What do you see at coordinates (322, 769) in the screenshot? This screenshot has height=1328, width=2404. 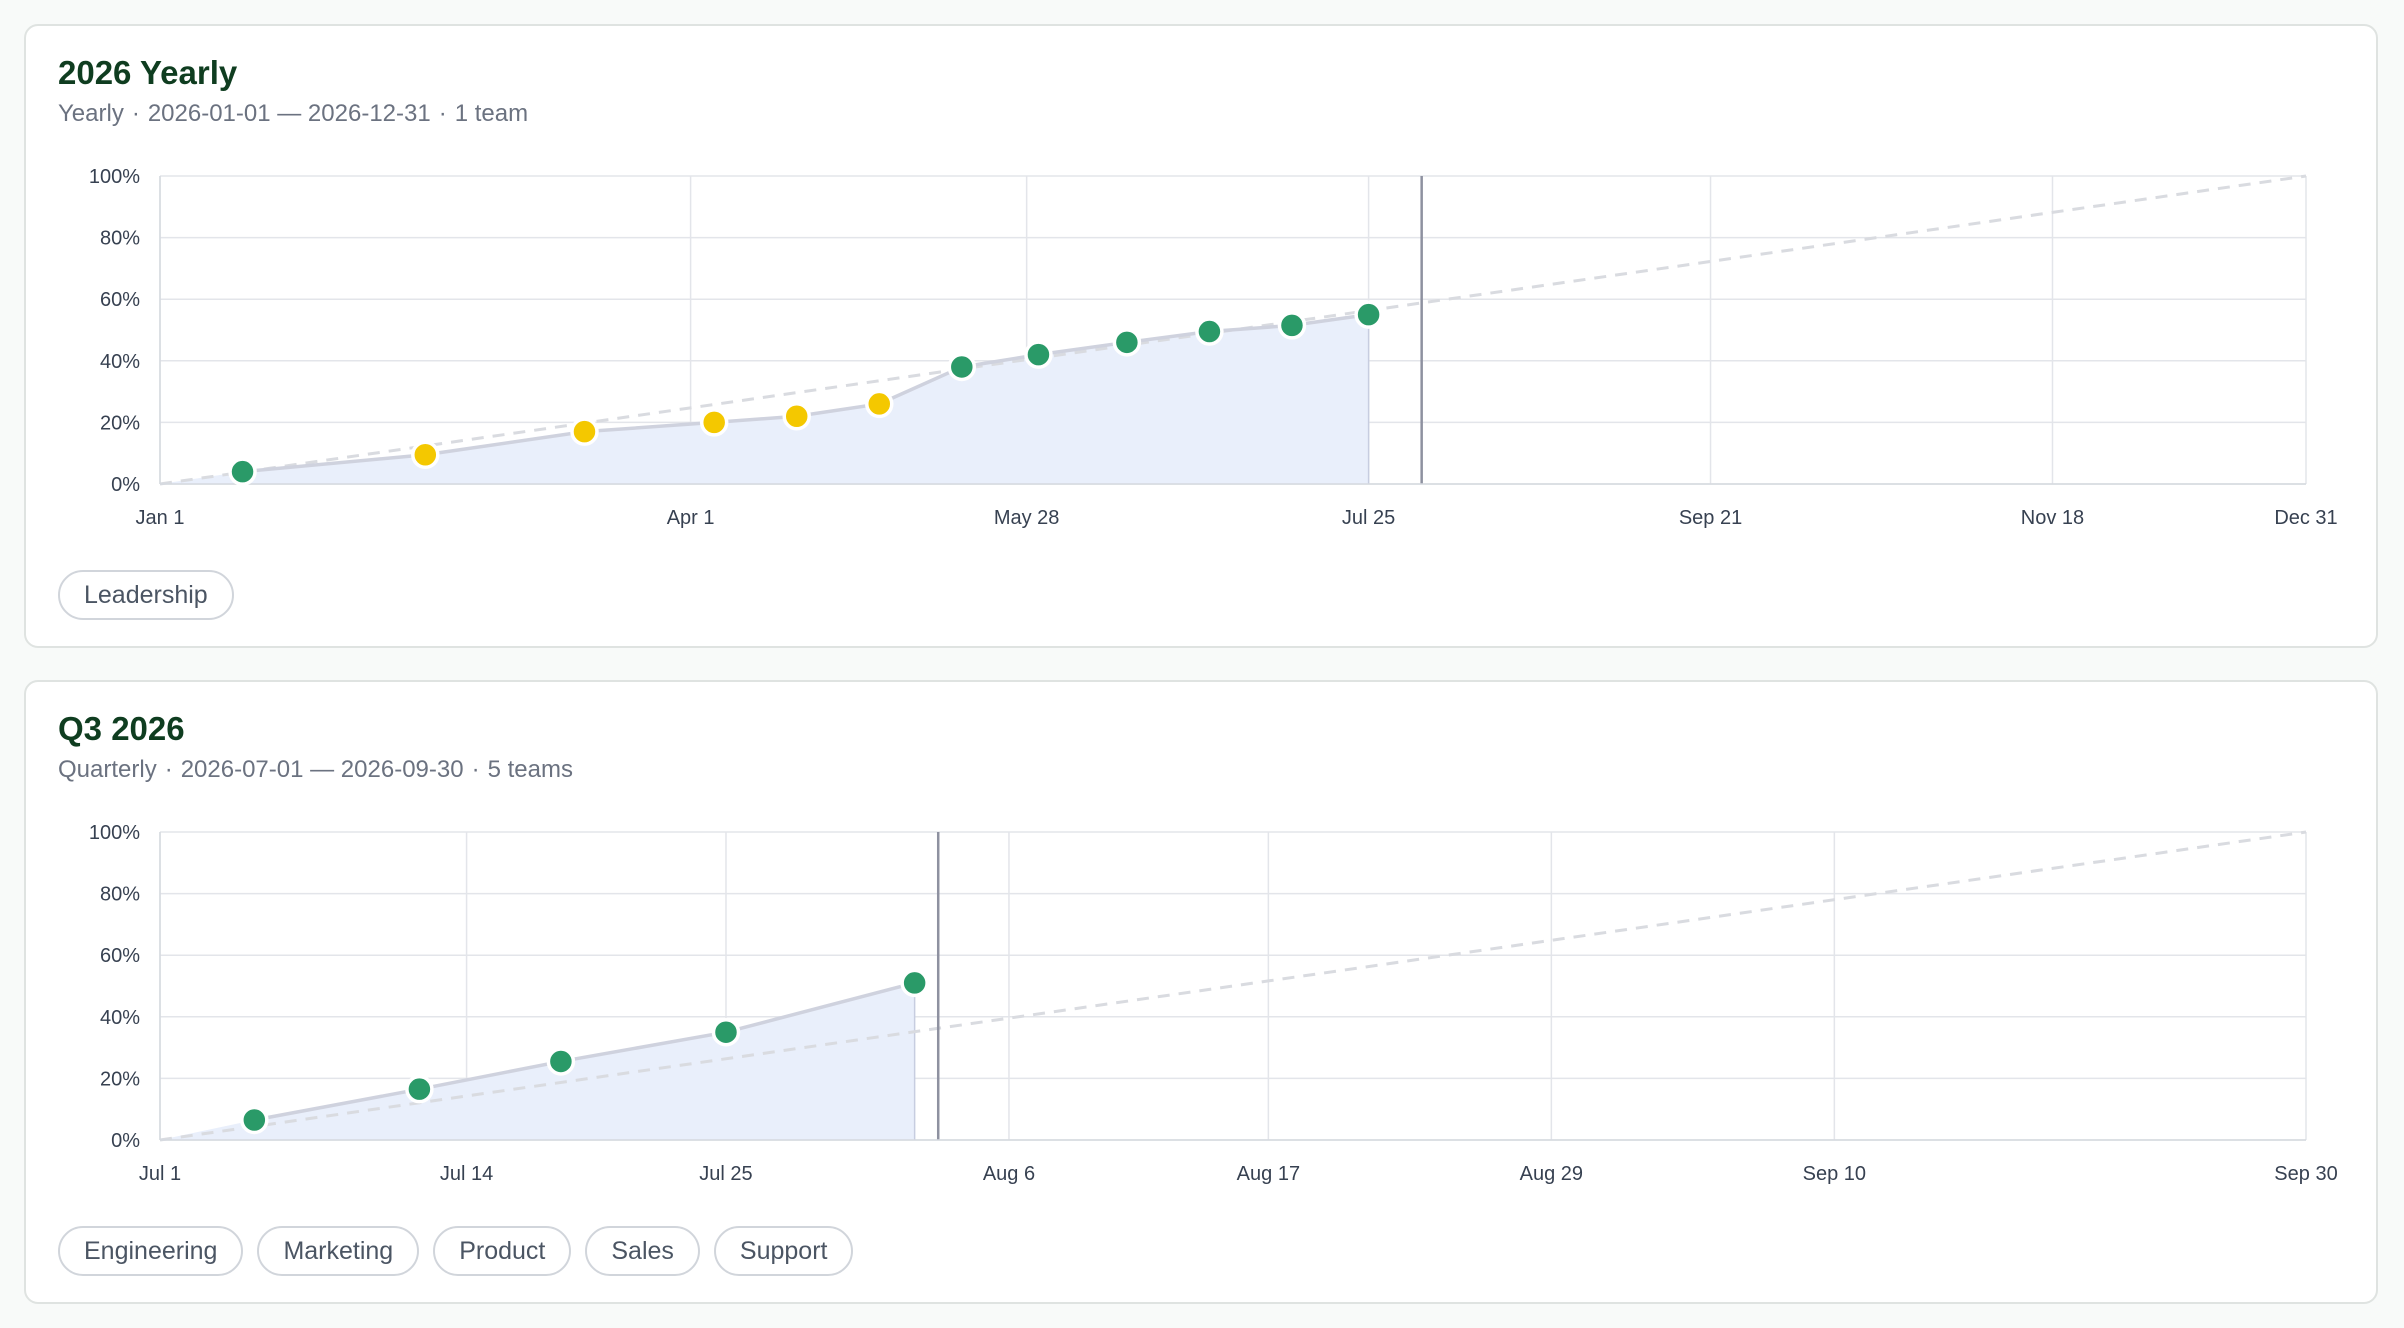 I see `cycle-date-range: 2026-07-01 — 2026-09-30` at bounding box center [322, 769].